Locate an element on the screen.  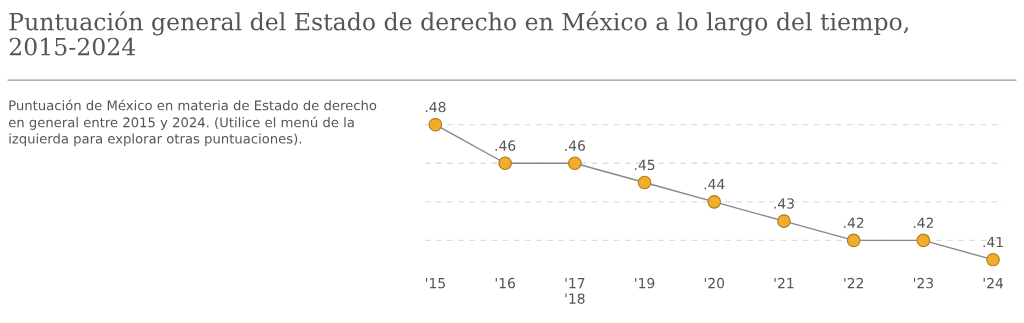
chart-title: Puntuación general del Estado de derecho en México a lo largo del tiempo, 2015-2024 is located at coordinates (458, 33).